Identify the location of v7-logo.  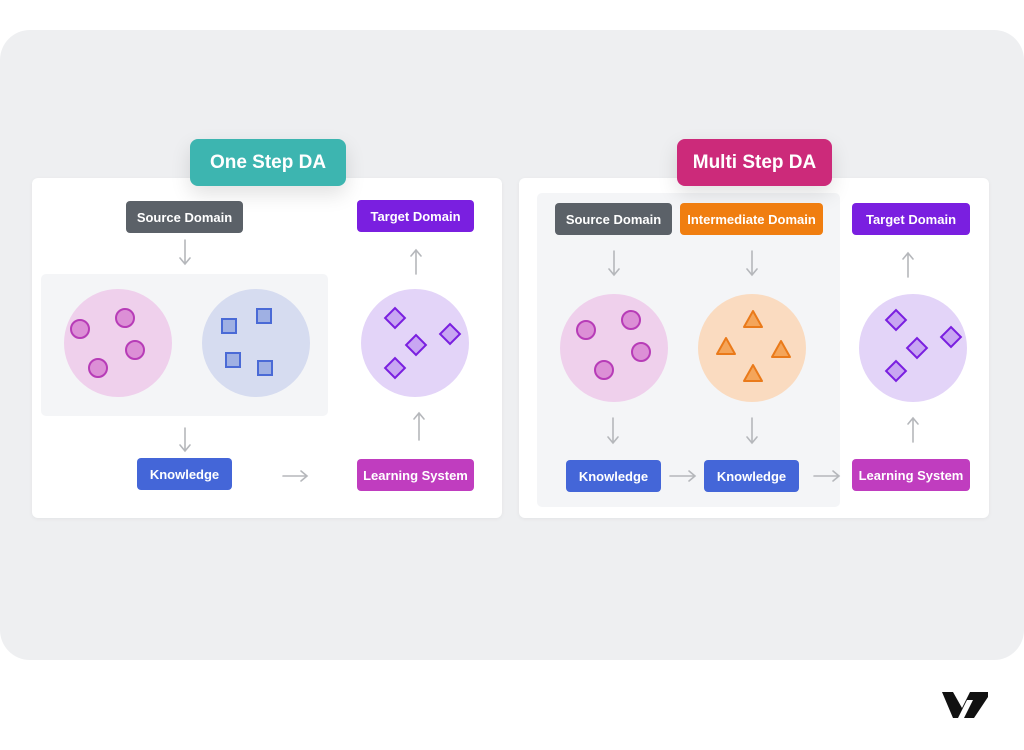
(965, 705).